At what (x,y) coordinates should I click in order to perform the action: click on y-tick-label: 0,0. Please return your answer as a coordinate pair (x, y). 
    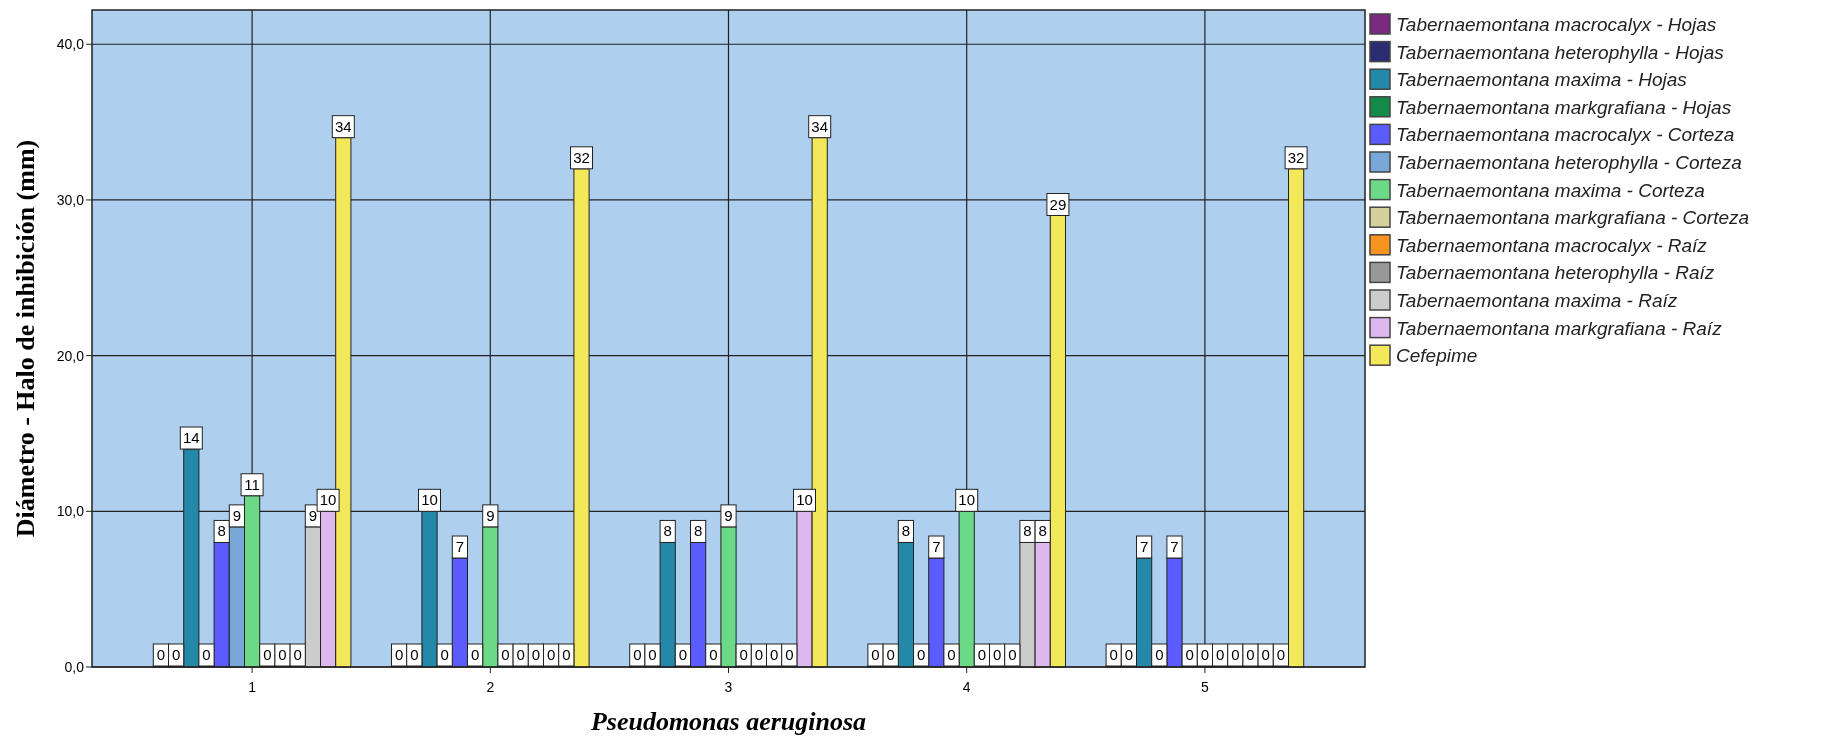
    Looking at the image, I should click on (74, 667).